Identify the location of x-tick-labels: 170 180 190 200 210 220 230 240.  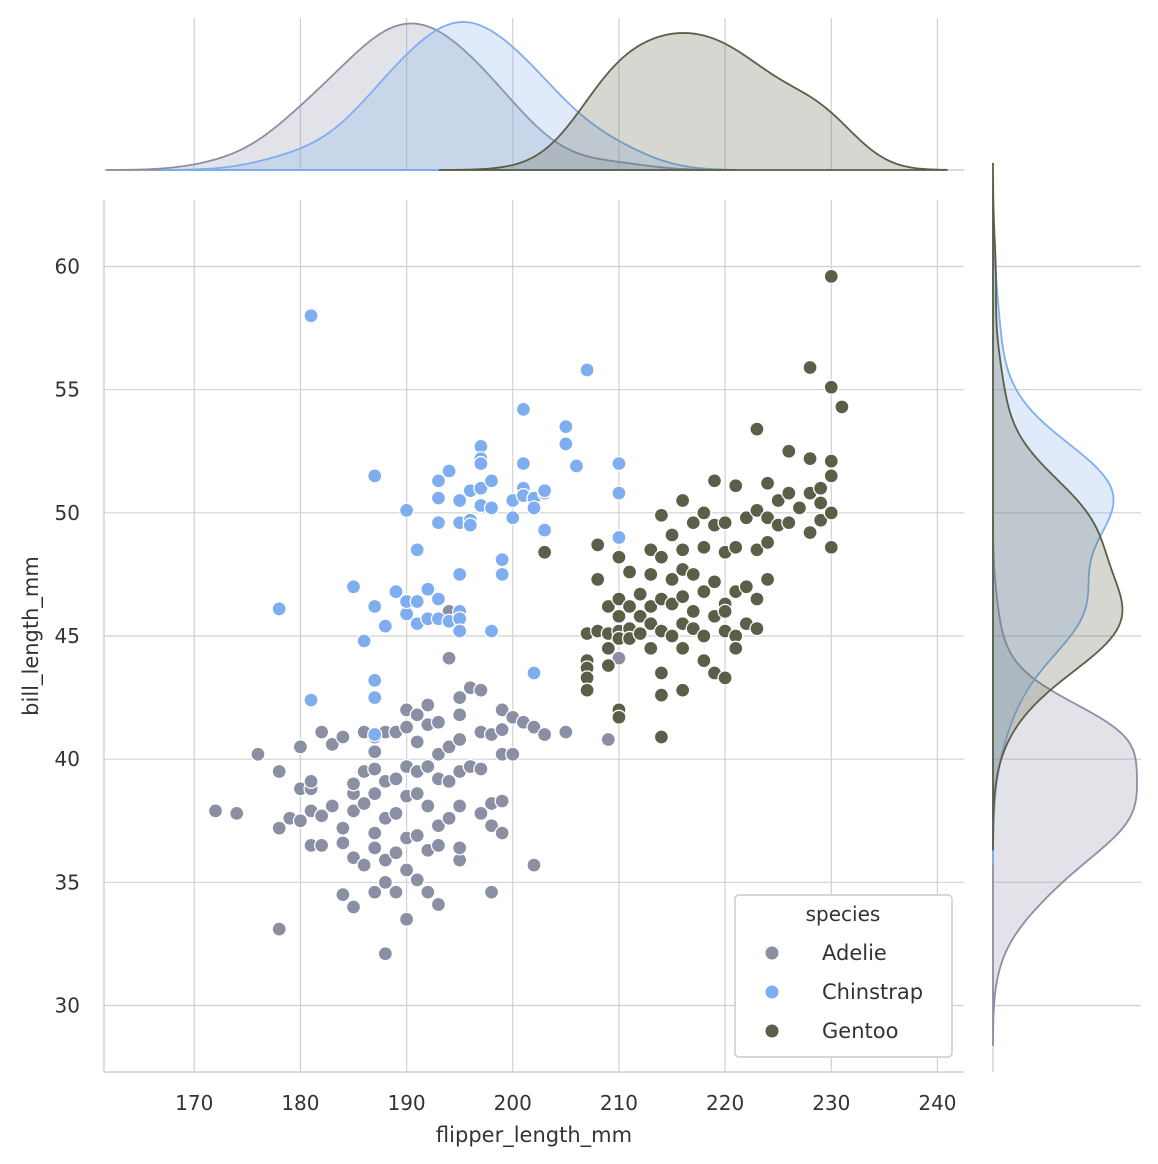
(565, 1103).